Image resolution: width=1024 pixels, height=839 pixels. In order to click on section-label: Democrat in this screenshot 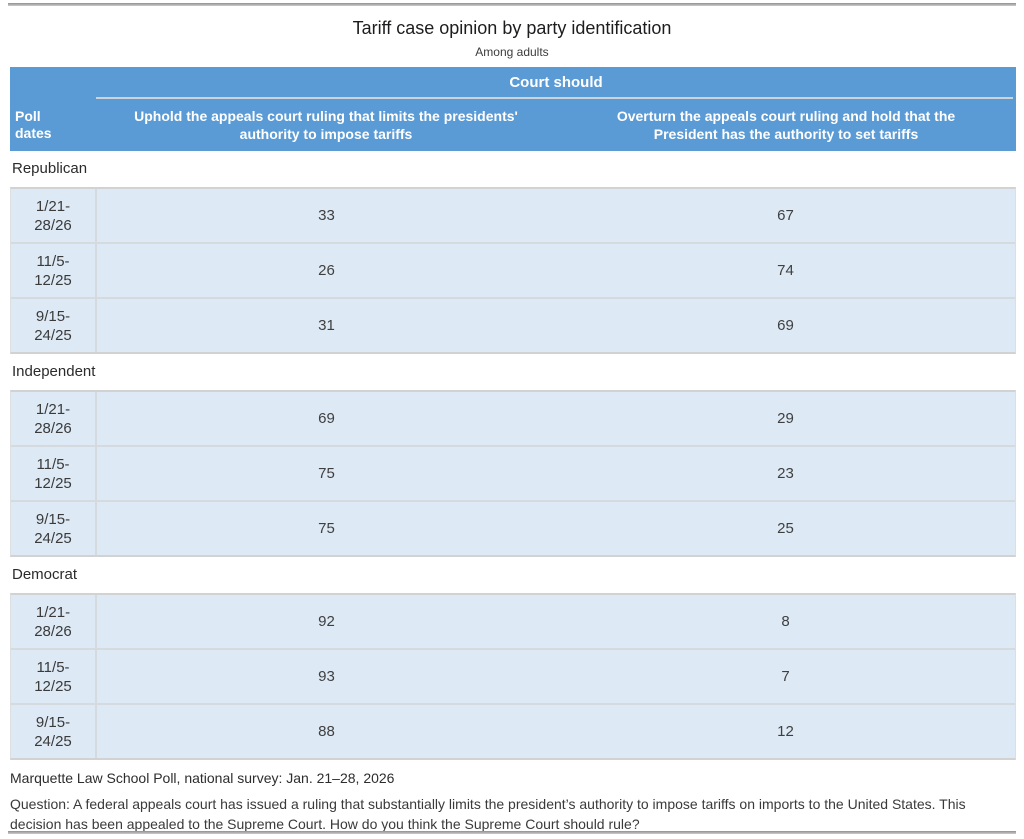, I will do `click(45, 574)`.